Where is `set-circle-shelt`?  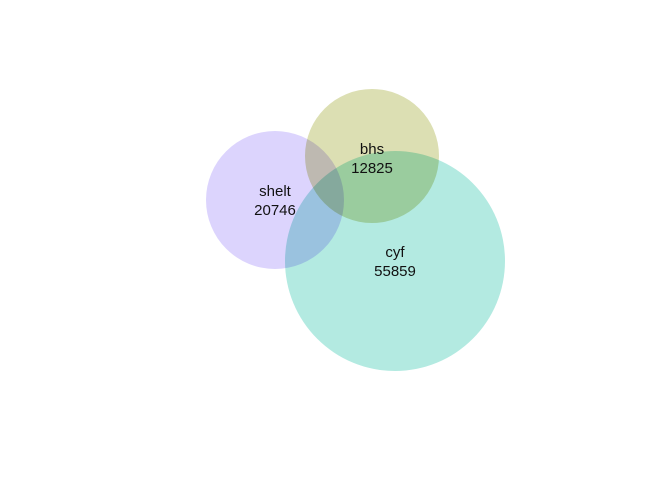 set-circle-shelt is located at coordinates (275, 200).